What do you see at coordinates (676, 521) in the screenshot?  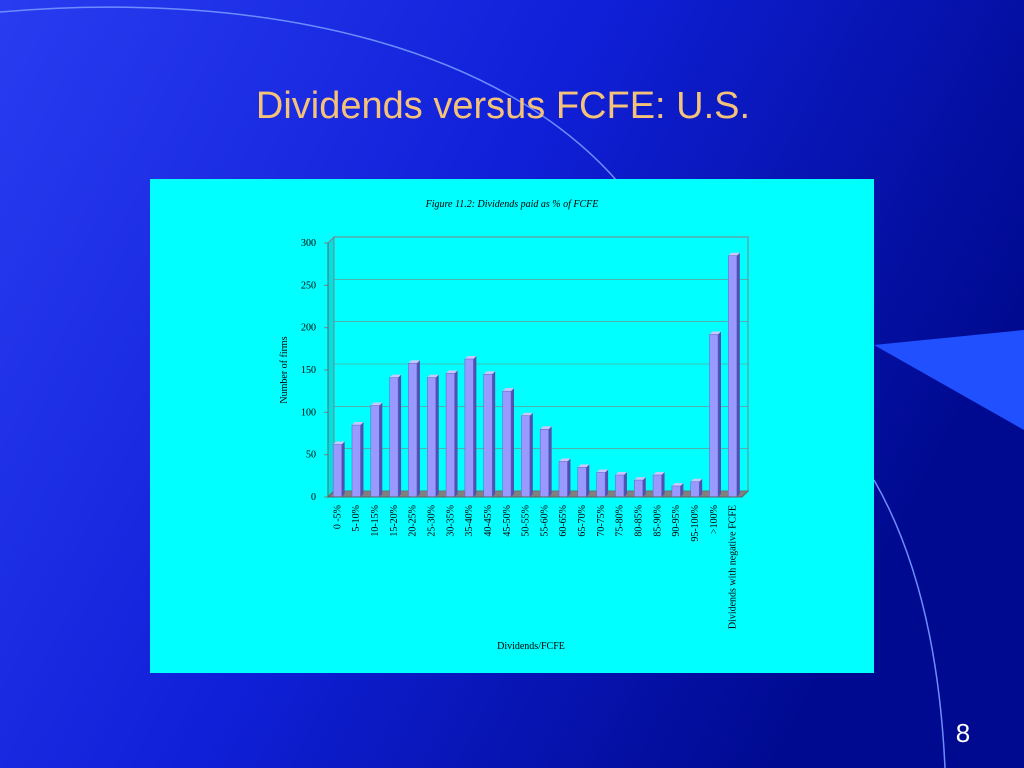 I see `x-tick-label: 90-95%` at bounding box center [676, 521].